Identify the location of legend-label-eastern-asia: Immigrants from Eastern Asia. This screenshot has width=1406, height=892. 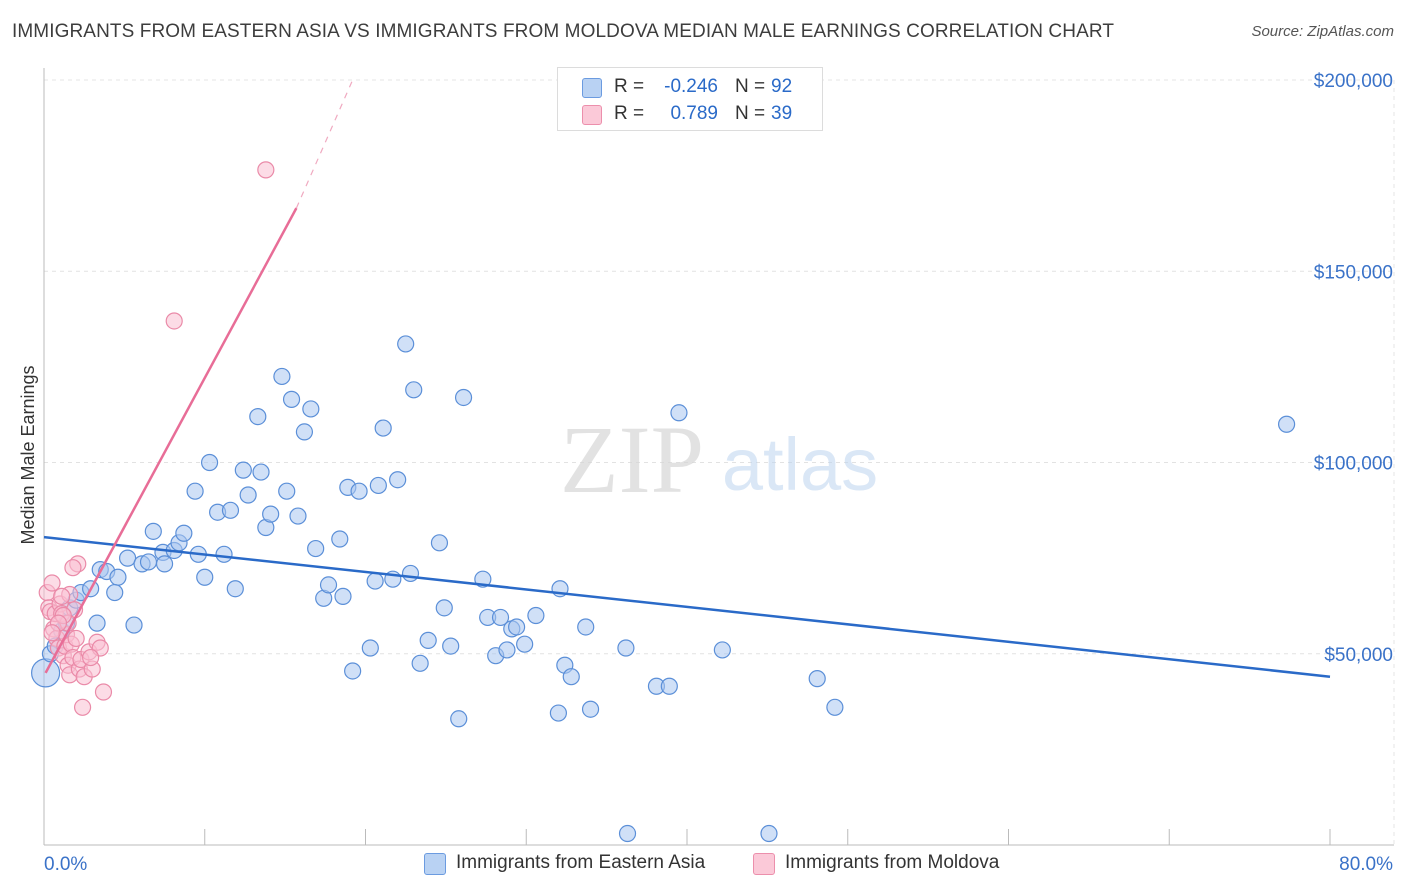
(581, 862).